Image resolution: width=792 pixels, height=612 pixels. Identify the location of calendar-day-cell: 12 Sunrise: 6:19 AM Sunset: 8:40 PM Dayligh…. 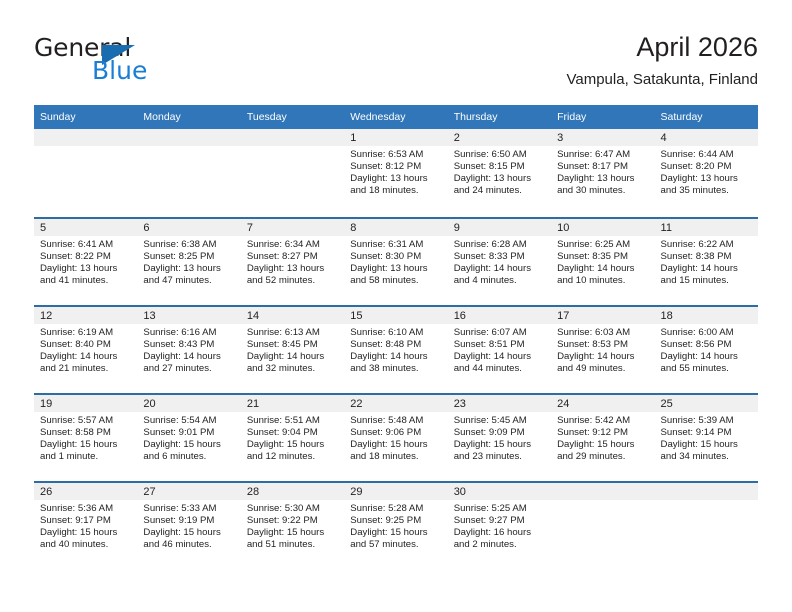
(86, 349).